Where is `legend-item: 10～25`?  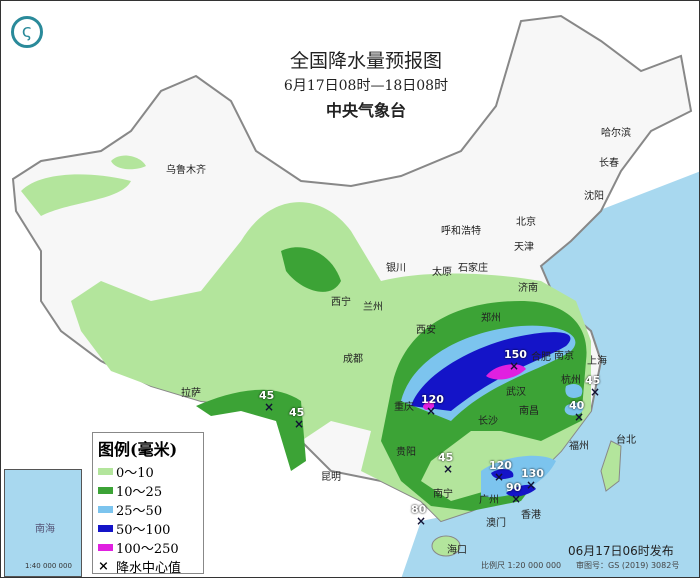 legend-item: 10～25 is located at coordinates (148, 490).